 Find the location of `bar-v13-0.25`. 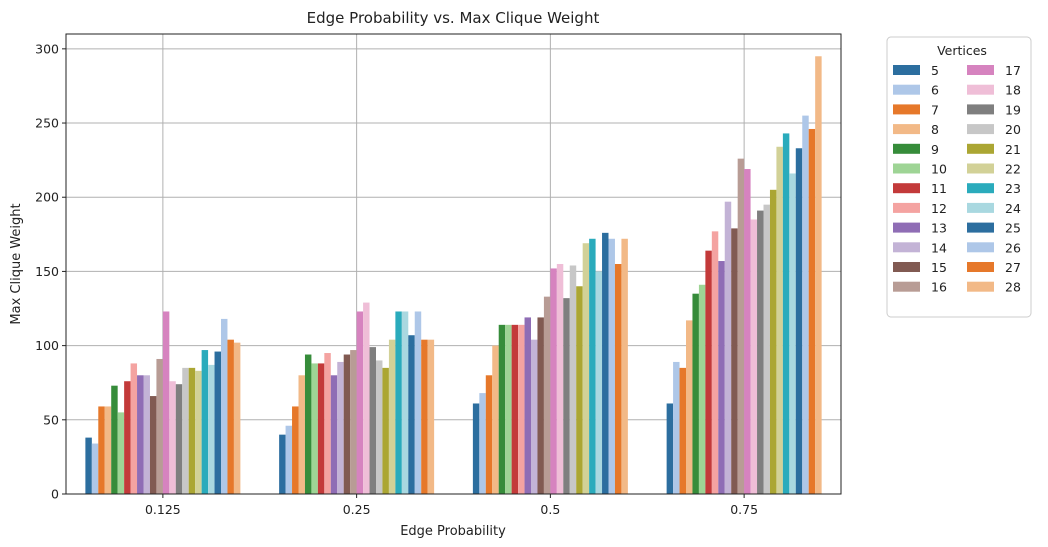

bar-v13-0.25 is located at coordinates (334, 434).